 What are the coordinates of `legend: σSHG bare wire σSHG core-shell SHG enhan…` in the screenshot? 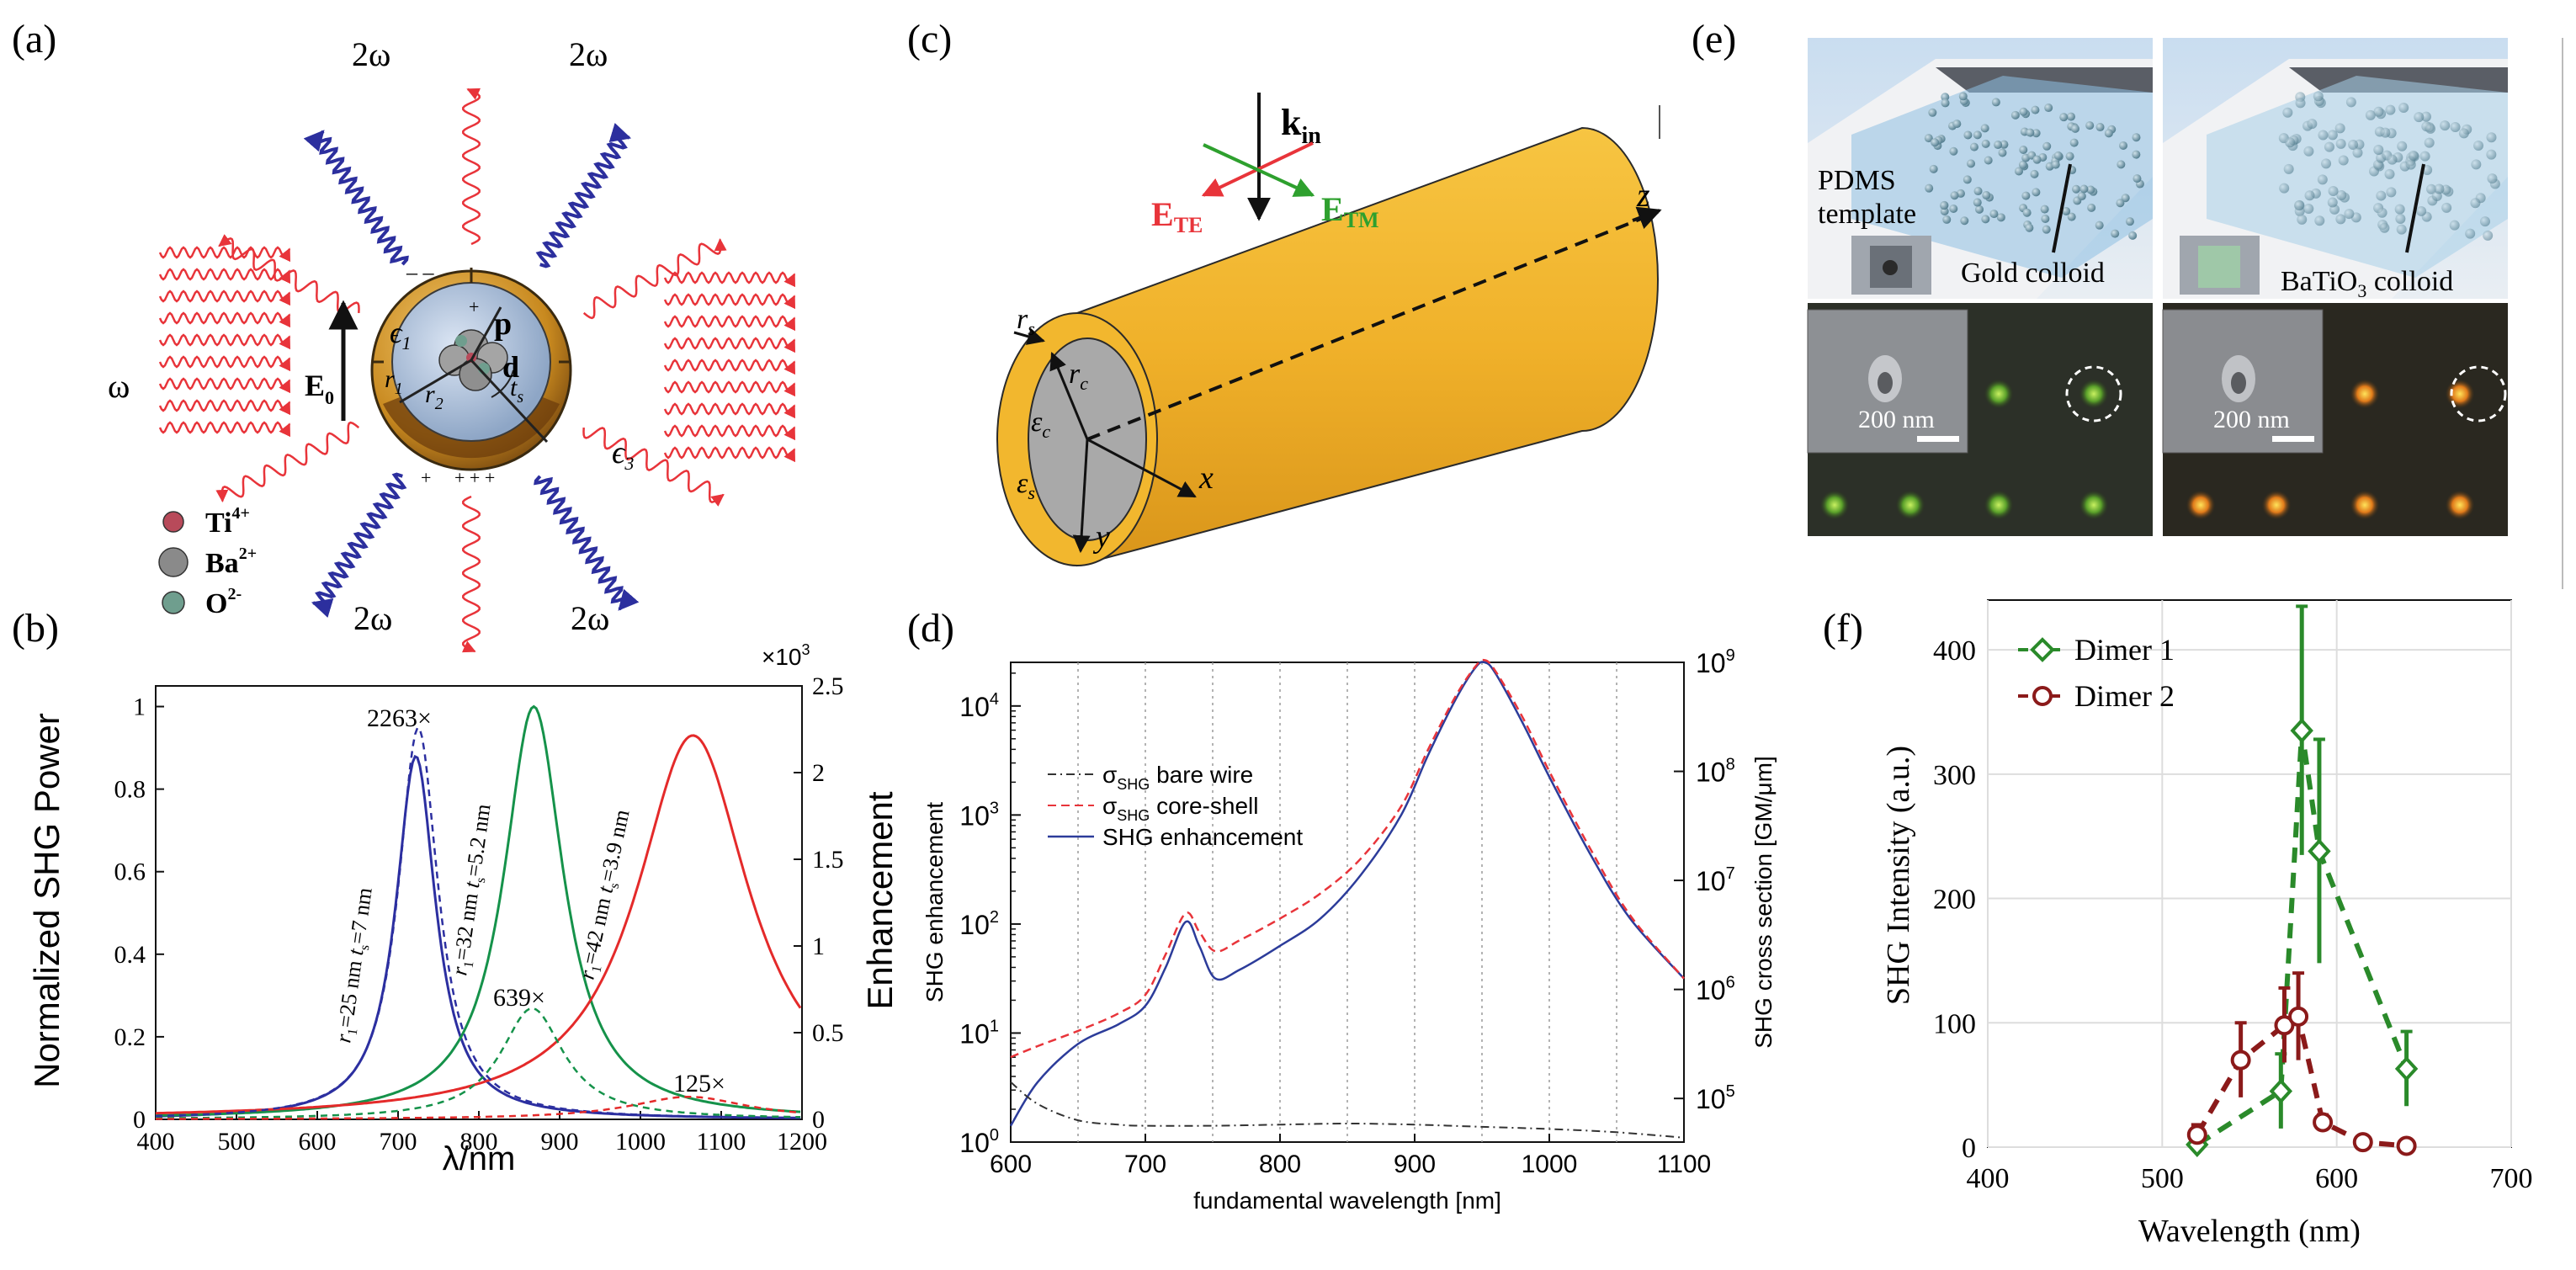 It's located at (1175, 806).